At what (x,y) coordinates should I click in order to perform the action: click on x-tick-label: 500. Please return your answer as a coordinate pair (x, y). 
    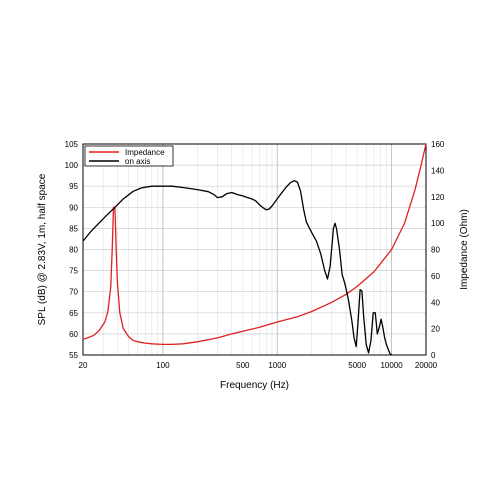
    Looking at the image, I should click on (243, 365).